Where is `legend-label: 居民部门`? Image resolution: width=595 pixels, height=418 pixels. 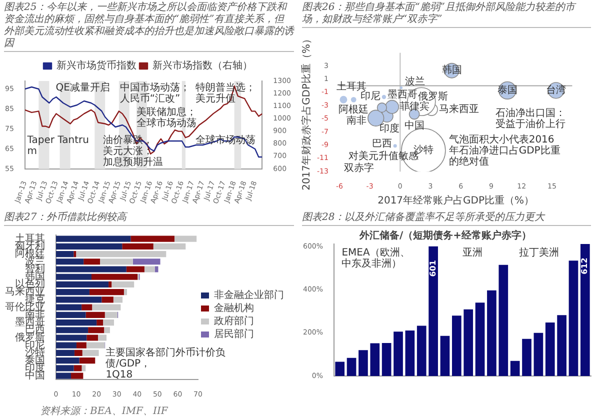 legend-label: 居民部门 is located at coordinates (234, 334).